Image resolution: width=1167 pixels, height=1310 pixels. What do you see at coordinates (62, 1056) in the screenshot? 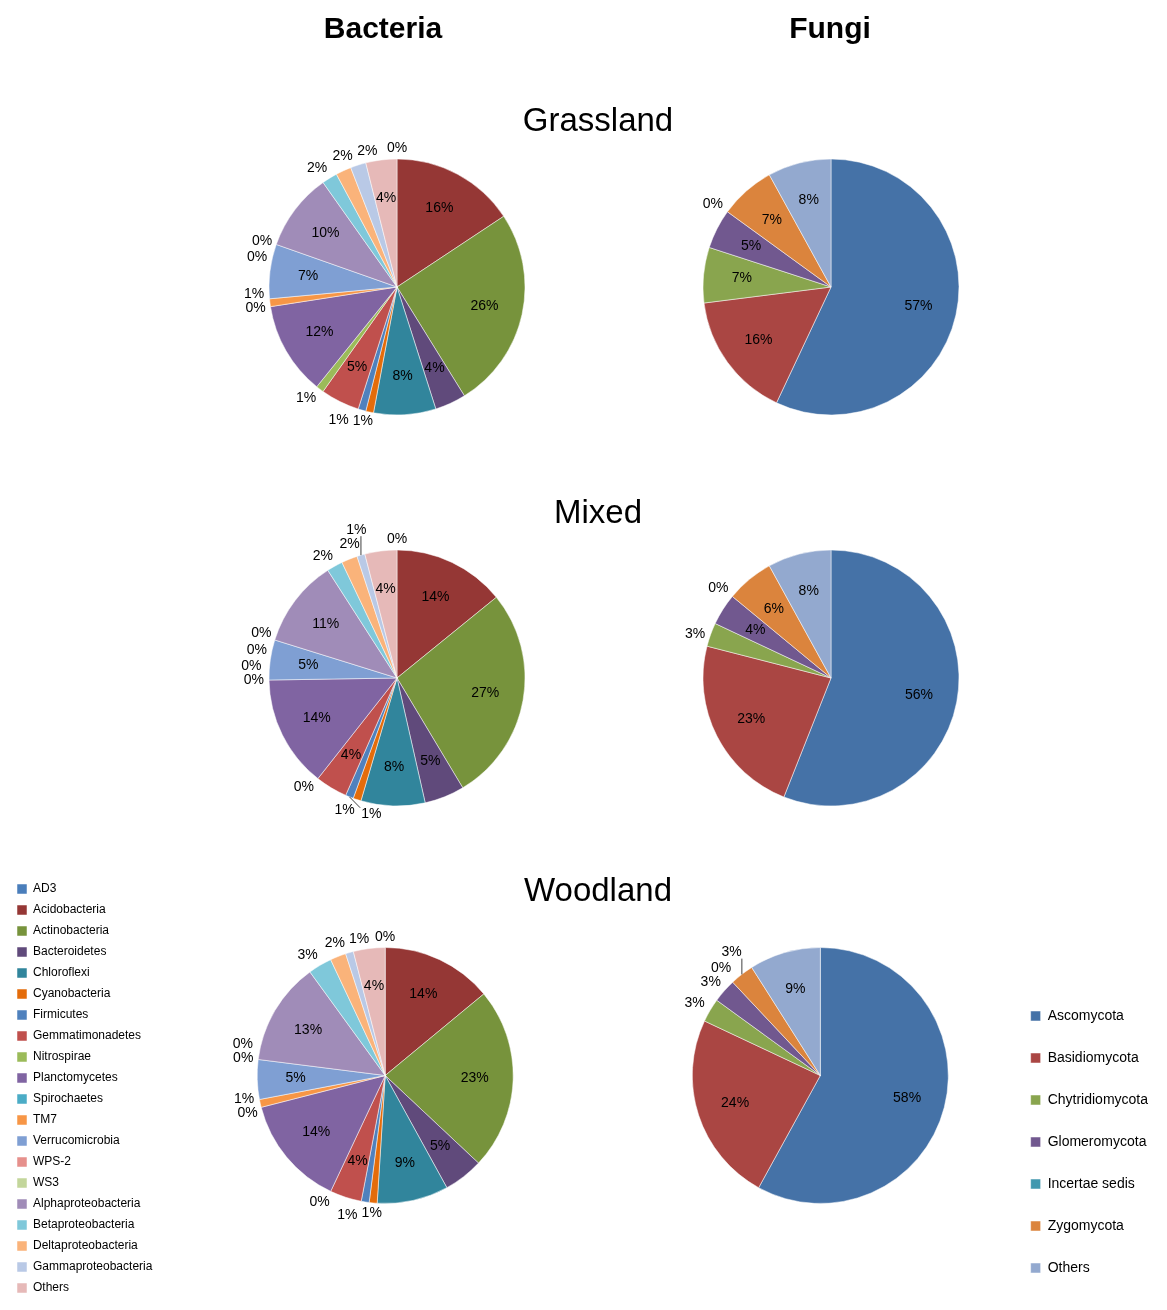
I see `legend-label: Nitrospirae` at bounding box center [62, 1056].